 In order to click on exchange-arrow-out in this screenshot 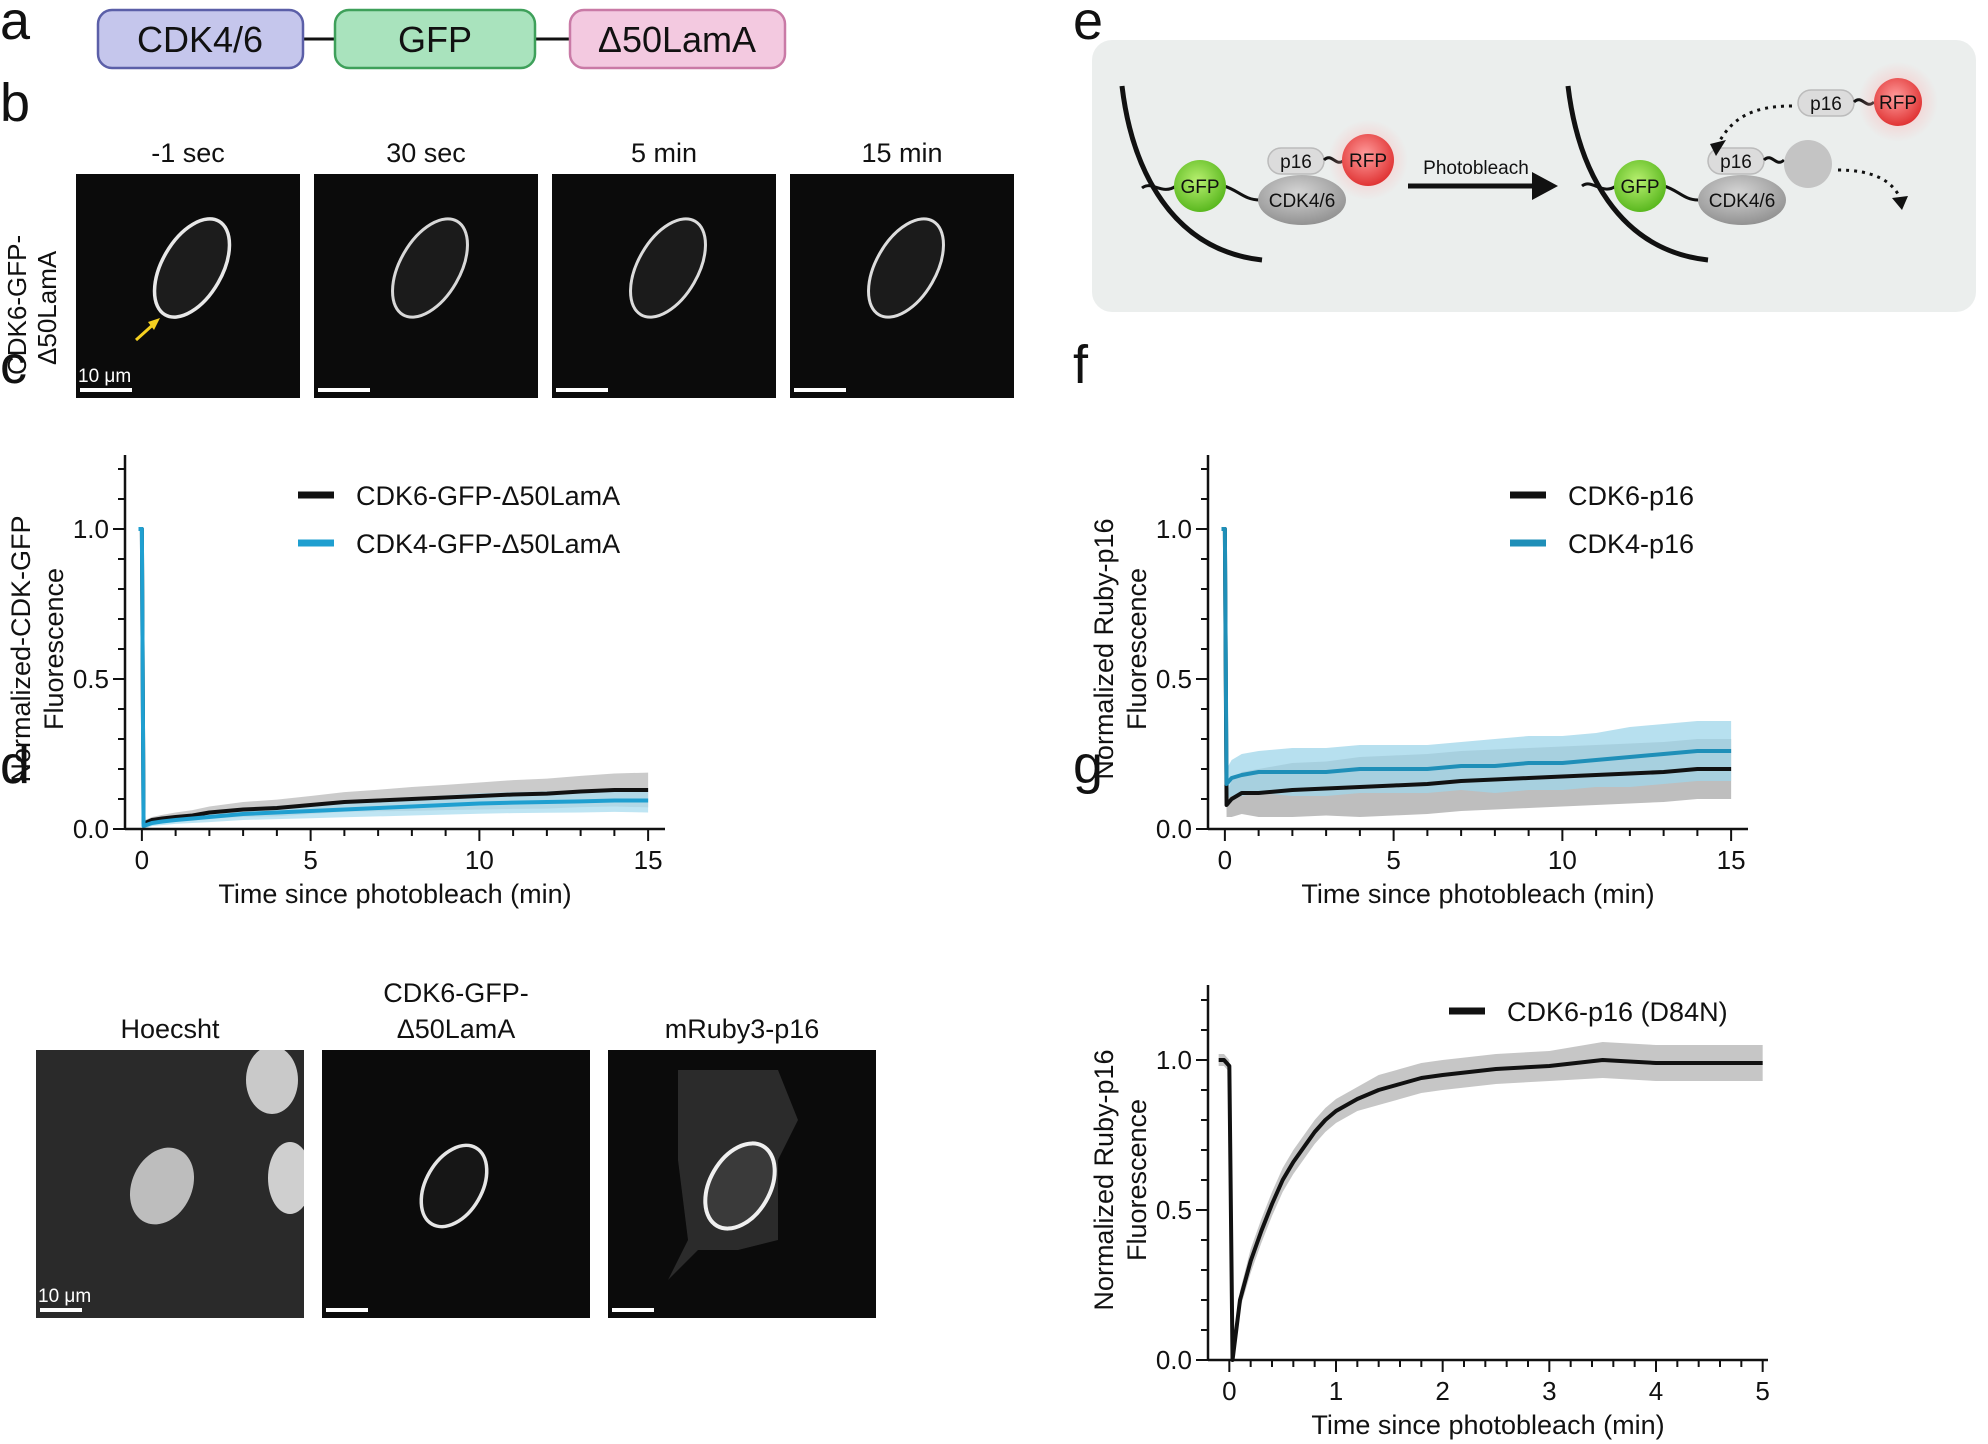, I will do `click(1869, 183)`.